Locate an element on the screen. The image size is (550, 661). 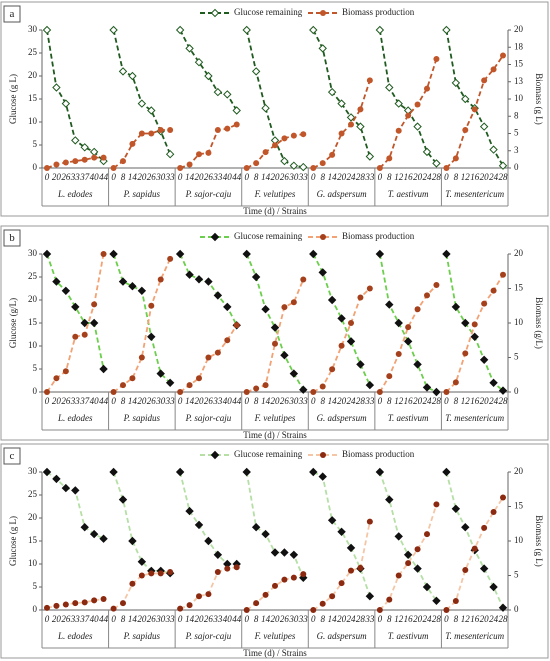
legend-label: Glucose remaining is located at coordinates (268, 12).